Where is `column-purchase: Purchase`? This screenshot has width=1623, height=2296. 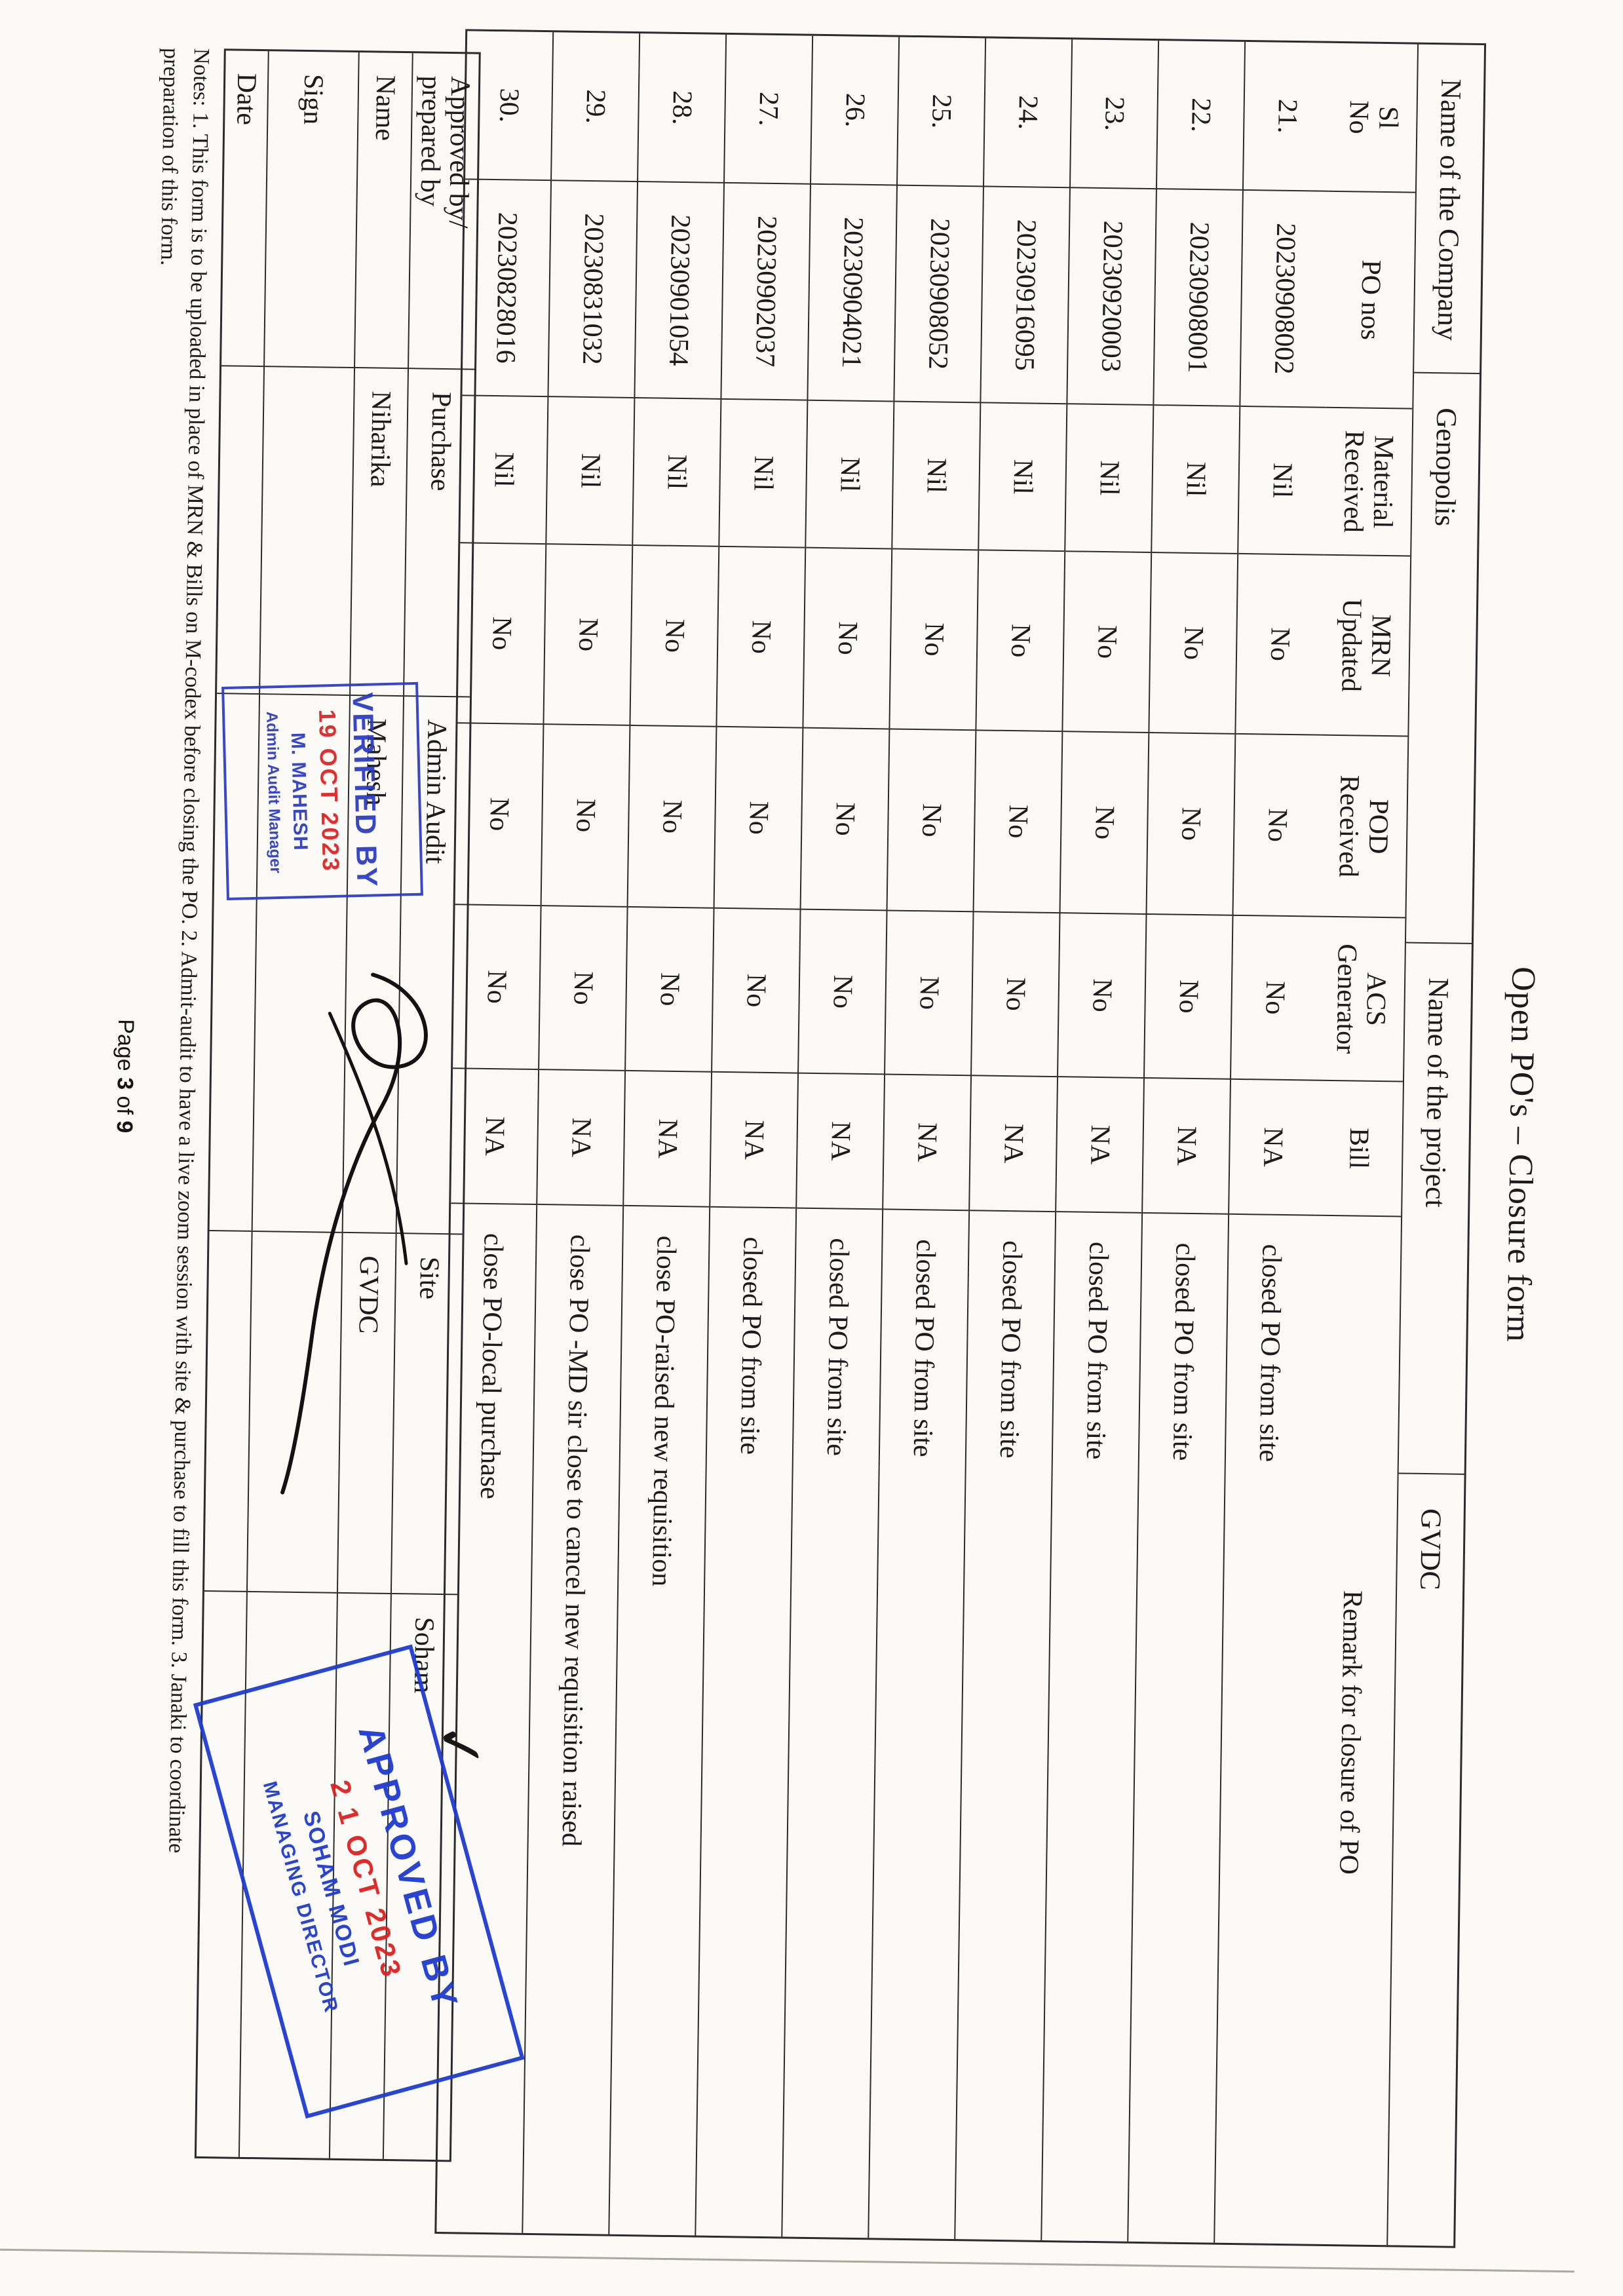 column-purchase: Purchase is located at coordinates (439, 532).